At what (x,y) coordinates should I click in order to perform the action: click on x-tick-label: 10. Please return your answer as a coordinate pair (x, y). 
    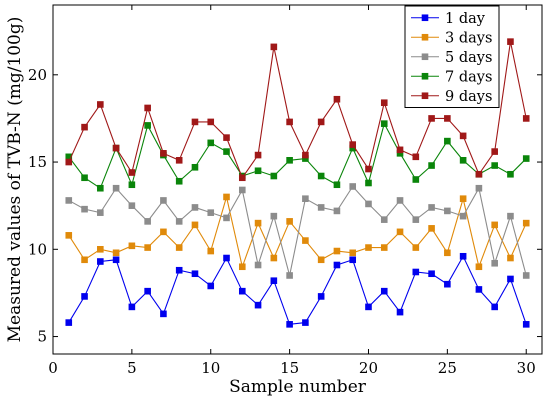
    Looking at the image, I should click on (210, 368).